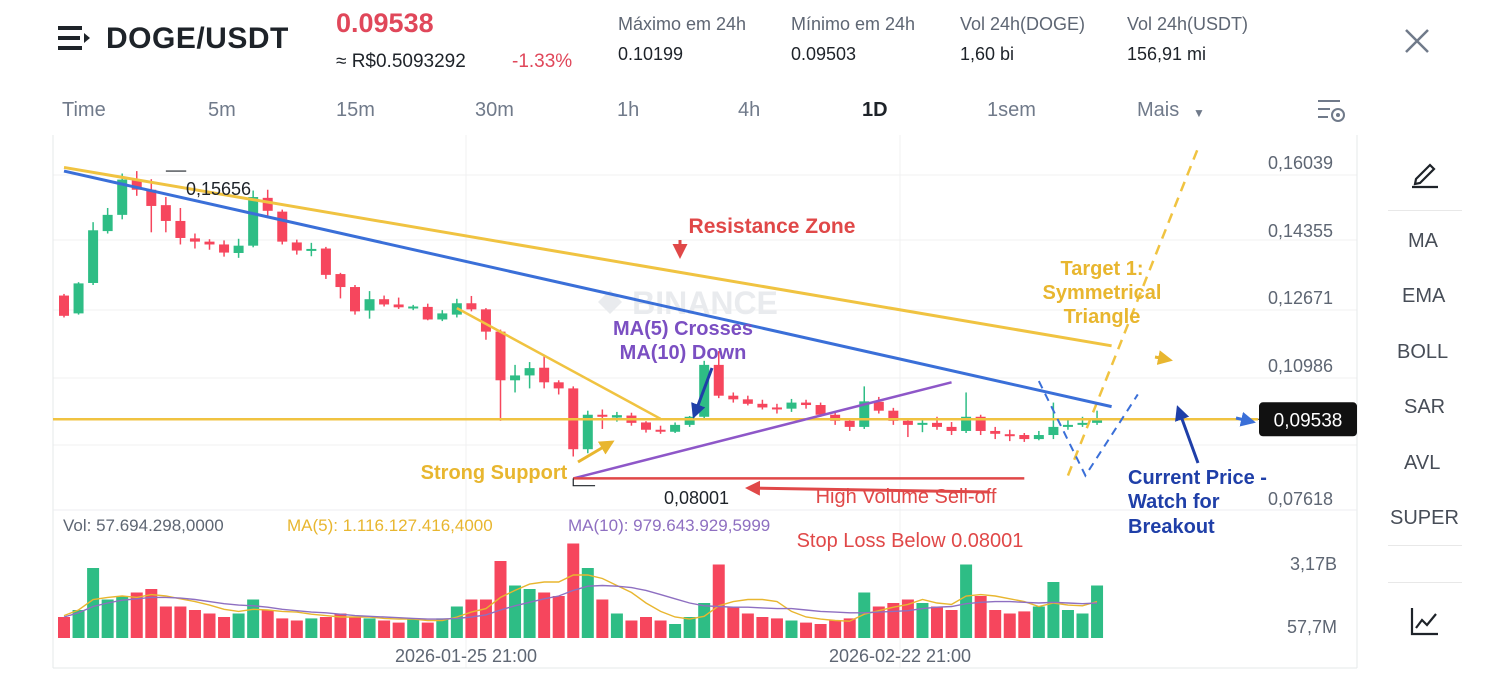  What do you see at coordinates (1313, 564) in the screenshot?
I see `volume-tick-label: 3,17B` at bounding box center [1313, 564].